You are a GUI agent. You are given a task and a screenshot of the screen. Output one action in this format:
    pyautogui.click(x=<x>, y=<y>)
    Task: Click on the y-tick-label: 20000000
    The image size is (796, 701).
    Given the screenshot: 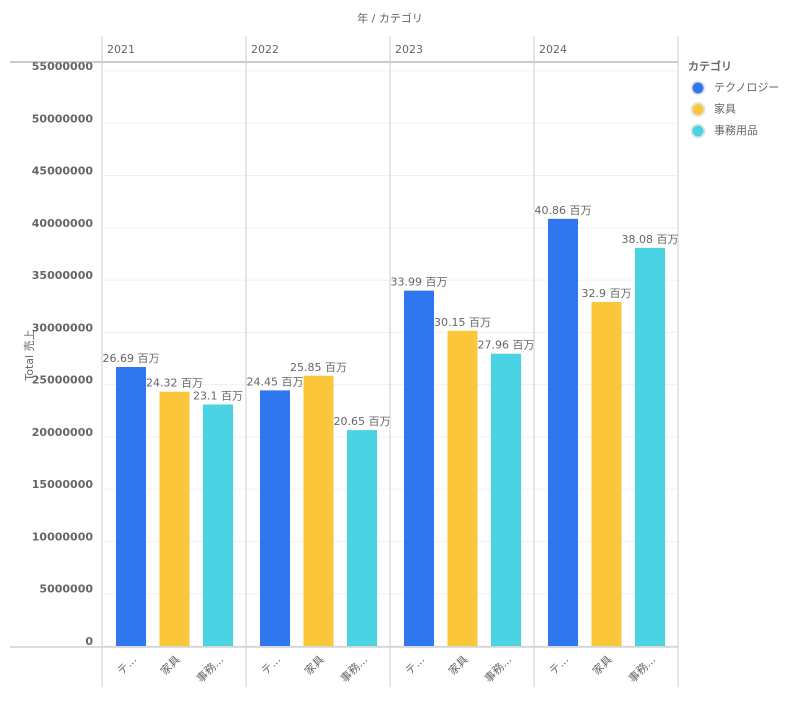 What is the action you would take?
    pyautogui.click(x=63, y=432)
    